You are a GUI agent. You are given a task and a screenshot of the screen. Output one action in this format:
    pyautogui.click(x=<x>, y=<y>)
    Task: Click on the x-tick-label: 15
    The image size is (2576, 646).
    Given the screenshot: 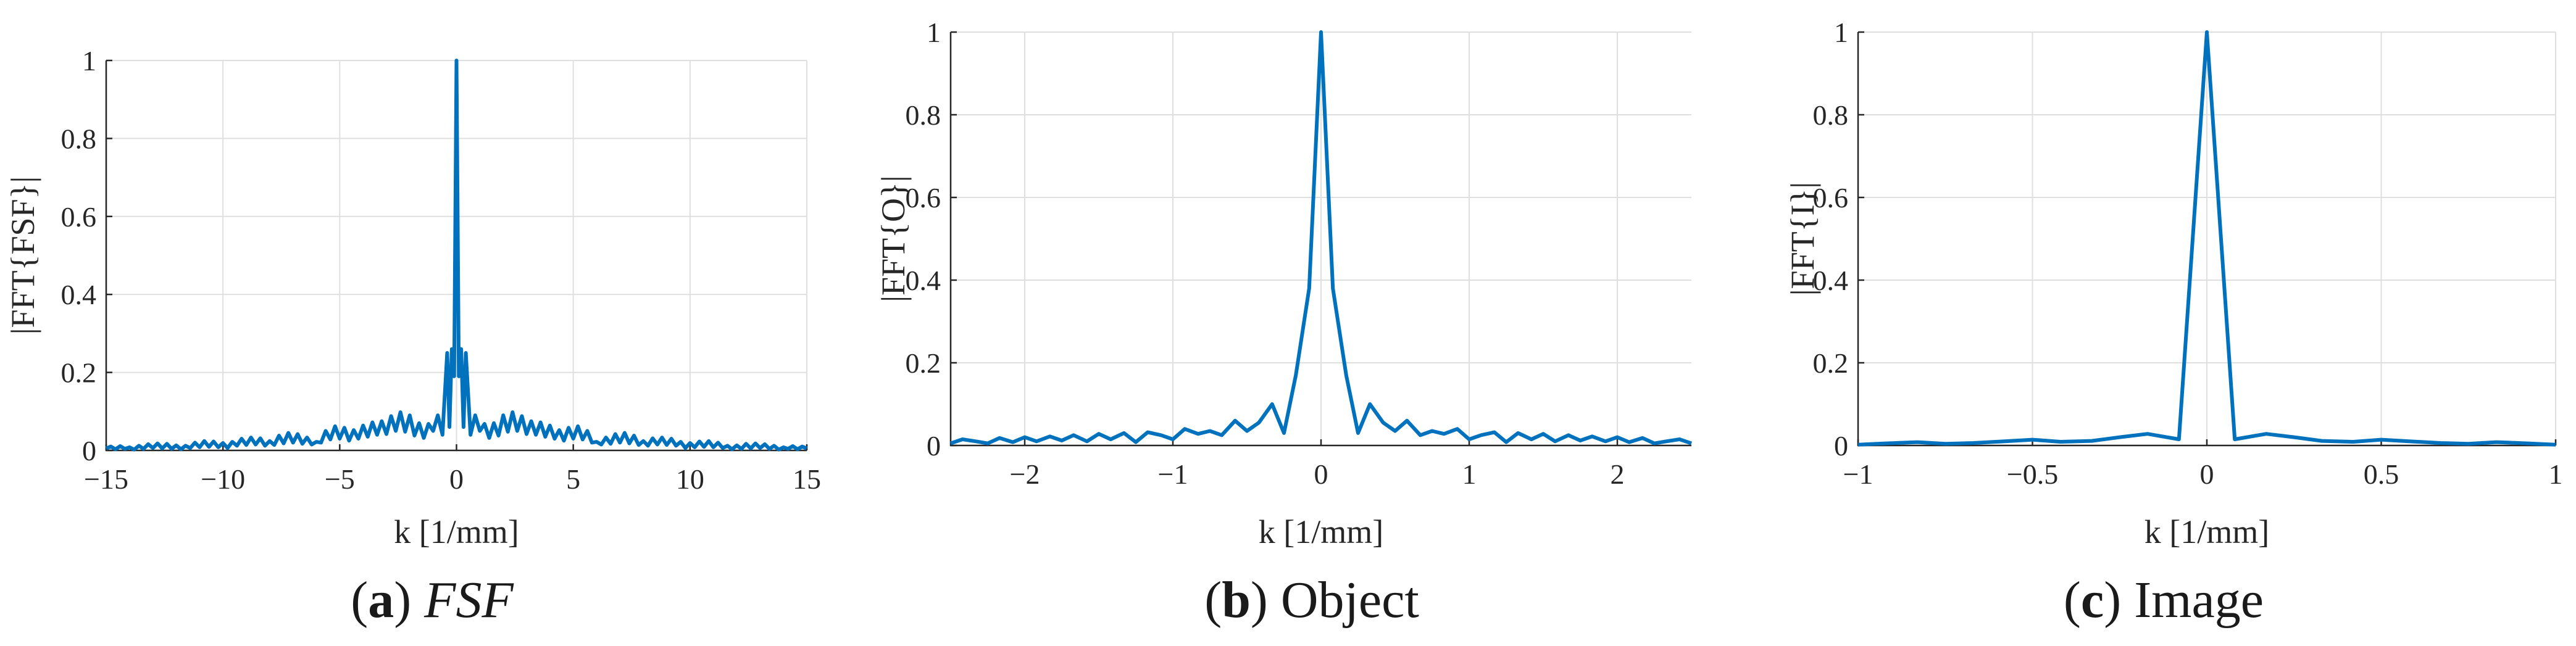 What is the action you would take?
    pyautogui.click(x=807, y=479)
    